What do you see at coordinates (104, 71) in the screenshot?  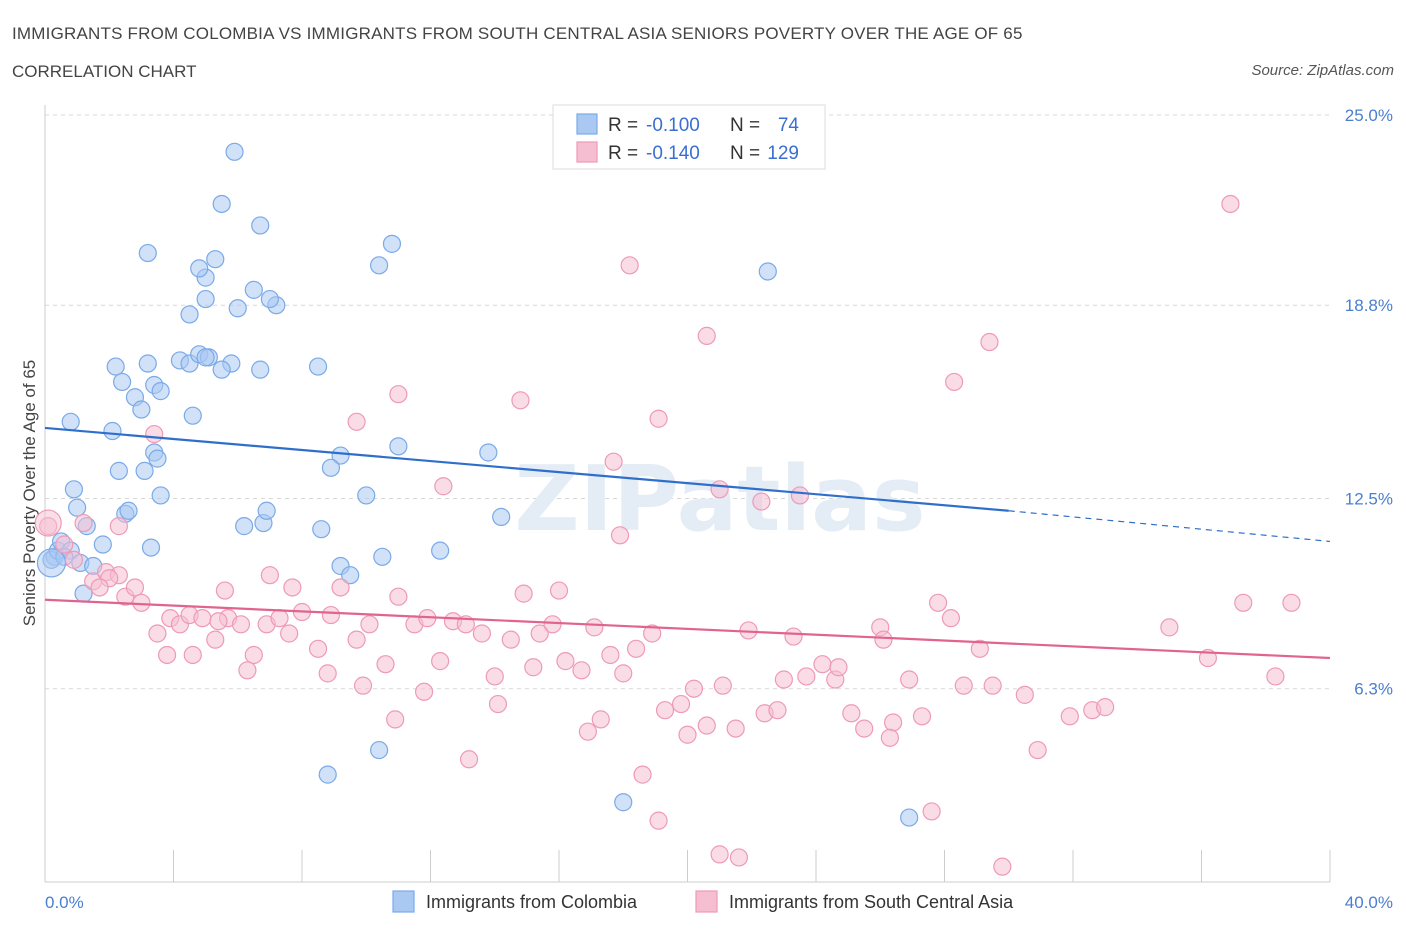 I see `chart-subtitle: CORRELATION CHART` at bounding box center [104, 71].